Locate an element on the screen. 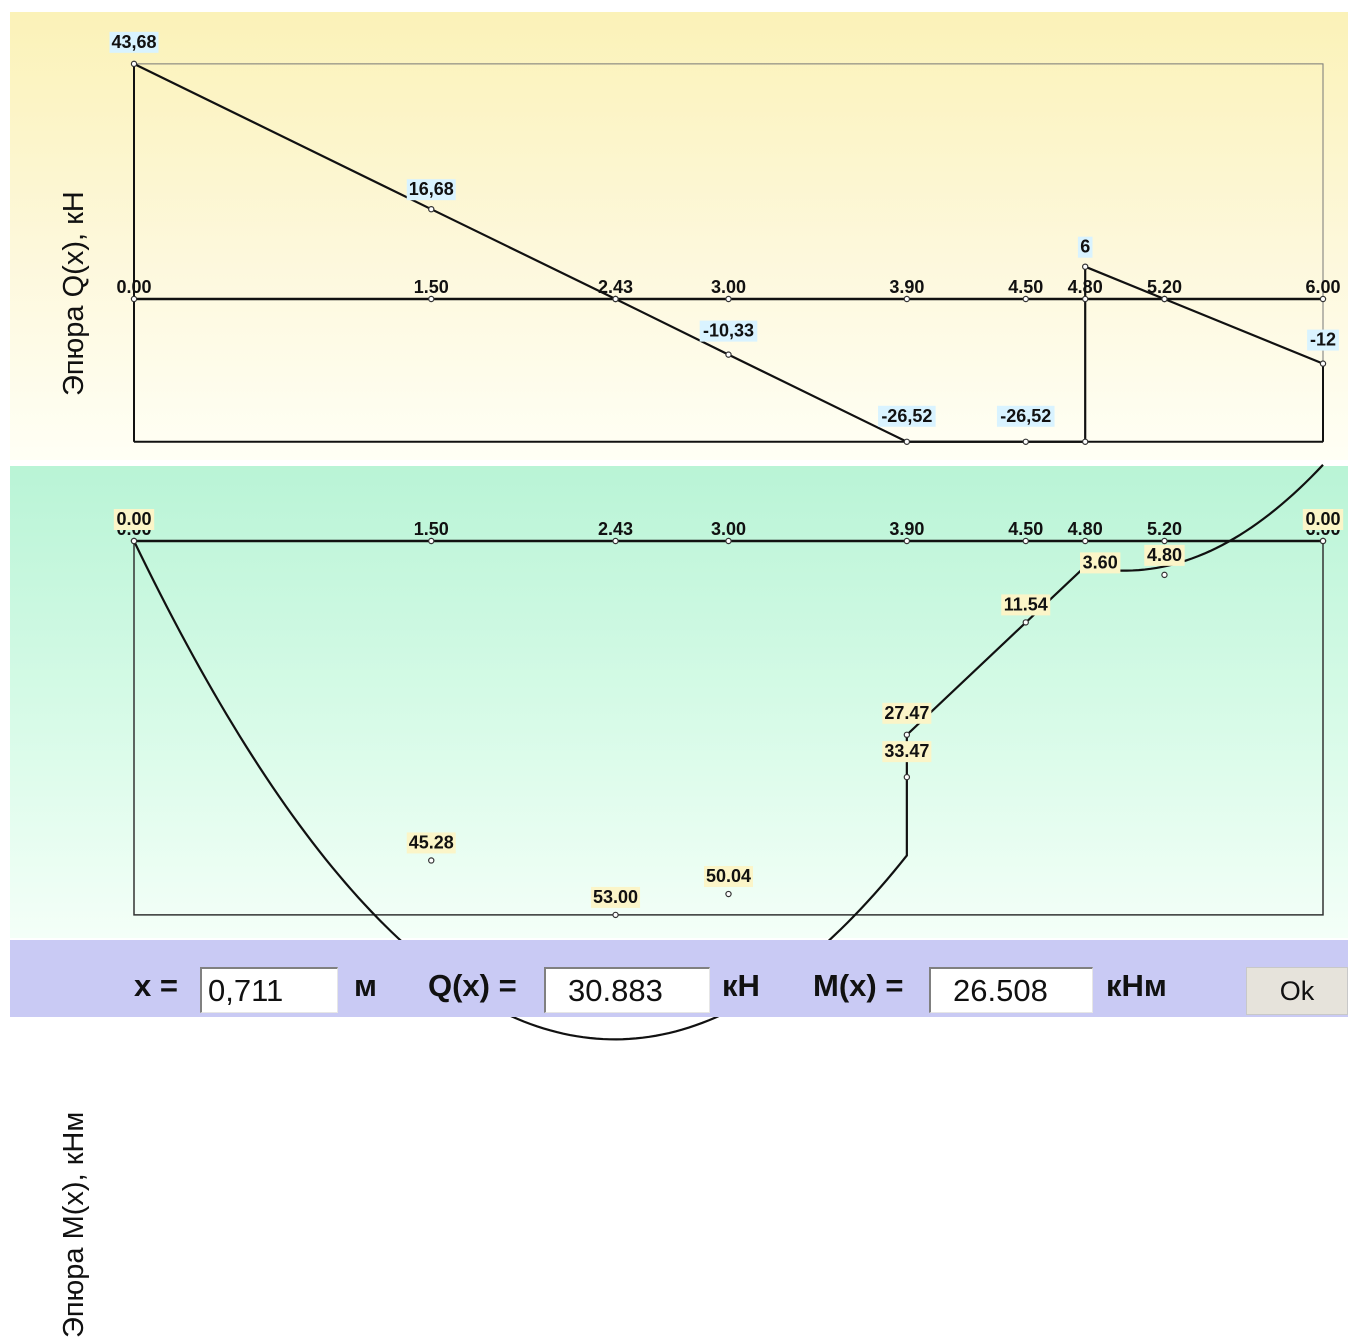 The image size is (1350, 1338). m-value-label-1-bg is located at coordinates (1323, 519).